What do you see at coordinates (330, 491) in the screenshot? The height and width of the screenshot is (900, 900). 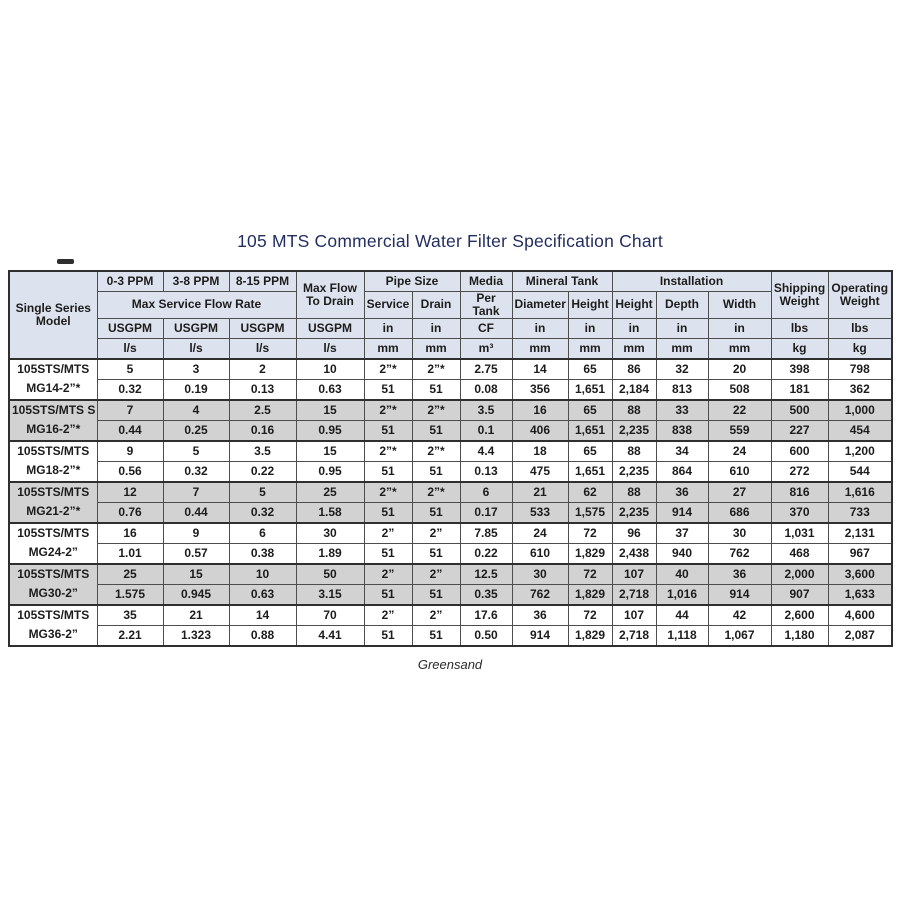 I see `spec-cell: 25` at bounding box center [330, 491].